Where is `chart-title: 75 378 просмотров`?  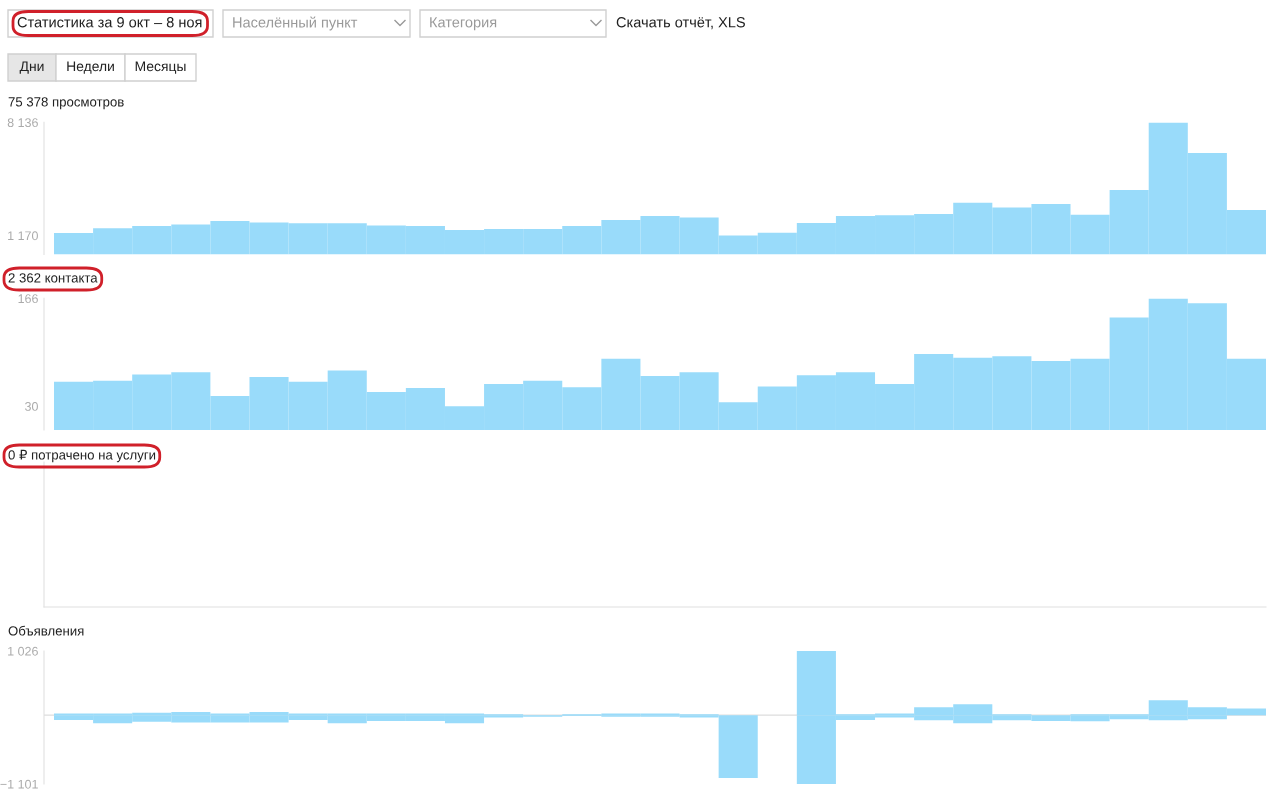
chart-title: 75 378 просмотров is located at coordinates (66, 103).